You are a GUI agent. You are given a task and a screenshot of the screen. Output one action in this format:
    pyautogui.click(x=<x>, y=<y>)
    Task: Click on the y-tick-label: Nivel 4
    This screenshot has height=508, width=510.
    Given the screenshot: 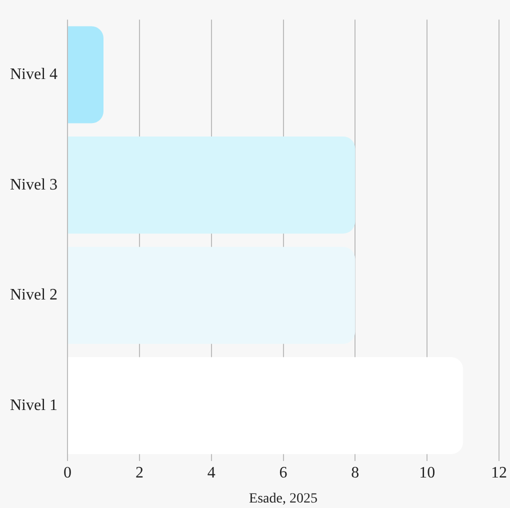 What is the action you would take?
    pyautogui.click(x=34, y=74)
    